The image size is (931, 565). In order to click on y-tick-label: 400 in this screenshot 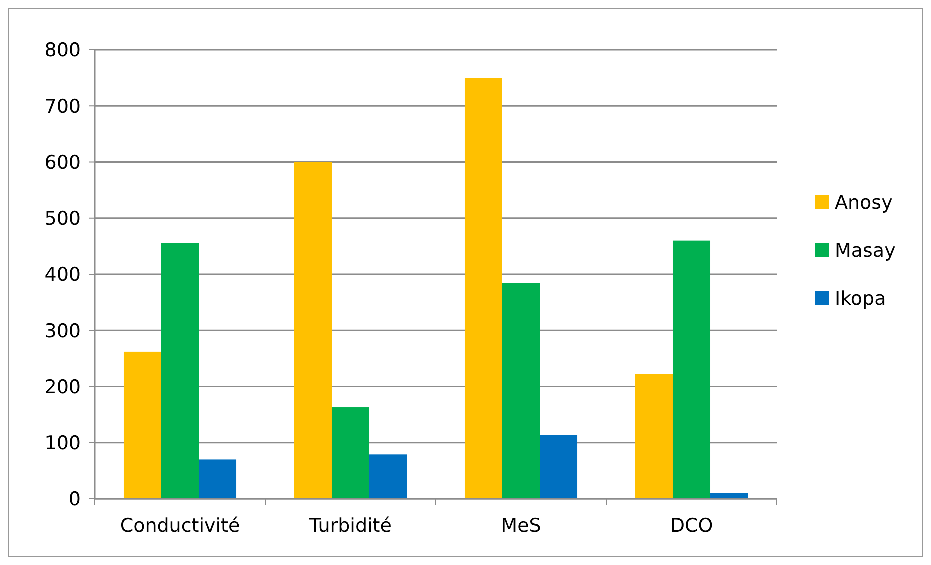, I will do `click(62, 275)`.